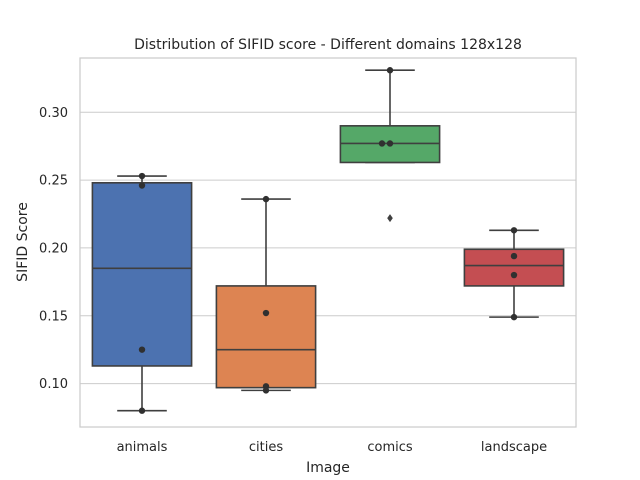 Image resolution: width=640 pixels, height=480 pixels. Describe the element at coordinates (390, 447) in the screenshot. I see `x-tick-label: comics` at that location.